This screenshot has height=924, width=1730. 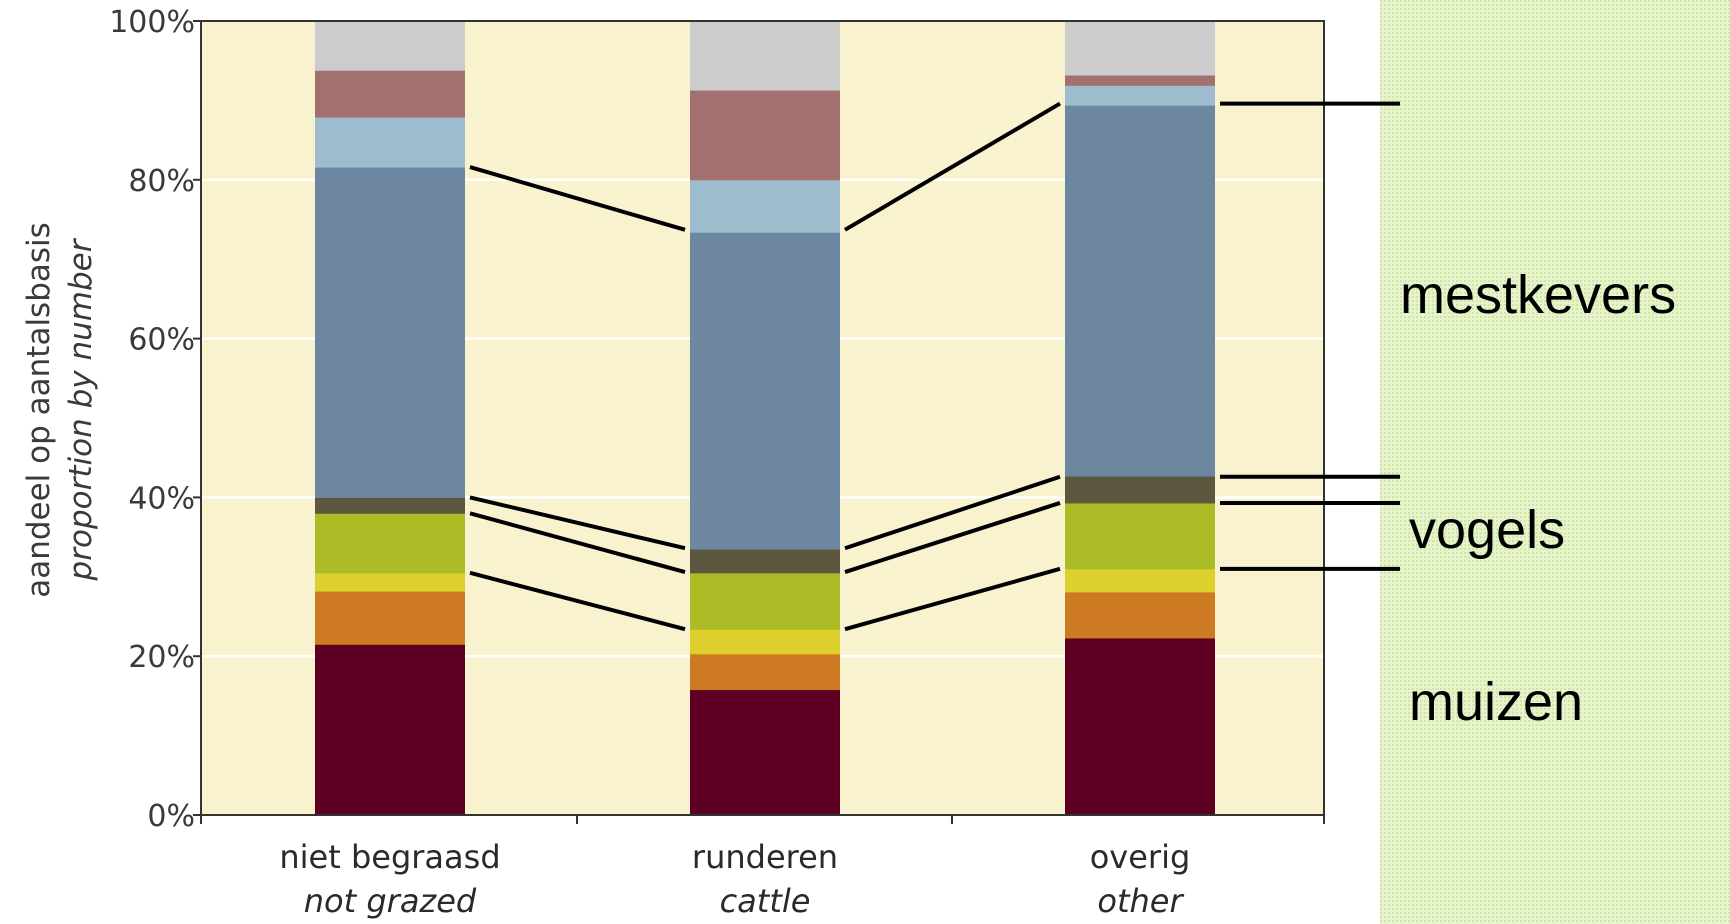 I want to click on category-label: overig, so click(x=1140, y=857).